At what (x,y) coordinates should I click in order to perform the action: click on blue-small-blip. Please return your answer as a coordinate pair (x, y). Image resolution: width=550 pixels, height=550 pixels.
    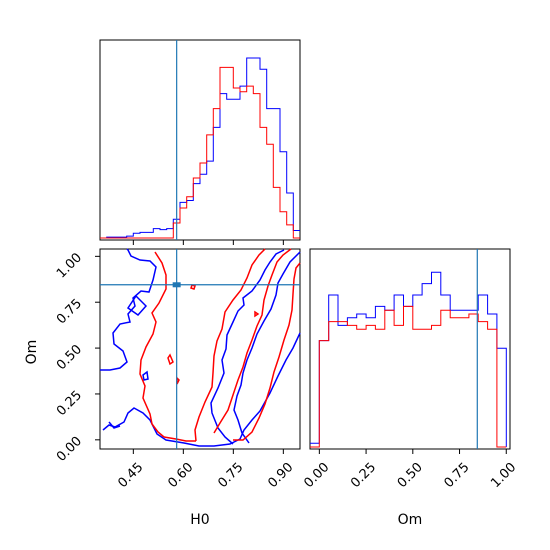
    Looking at the image, I should click on (145, 375).